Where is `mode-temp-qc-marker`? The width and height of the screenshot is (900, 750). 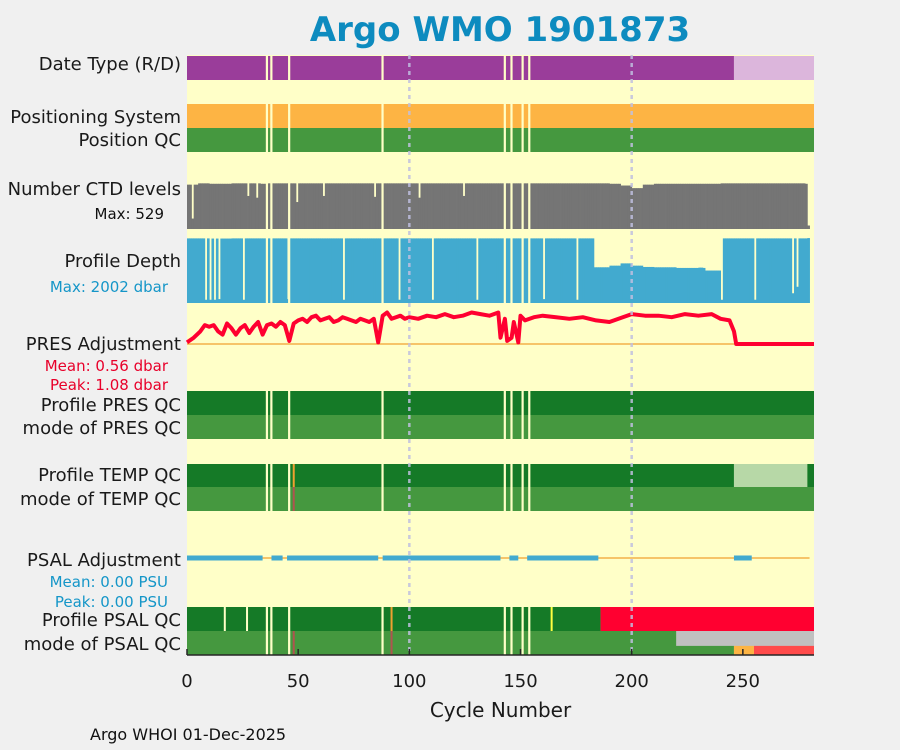 mode-temp-qc-marker is located at coordinates (293, 499).